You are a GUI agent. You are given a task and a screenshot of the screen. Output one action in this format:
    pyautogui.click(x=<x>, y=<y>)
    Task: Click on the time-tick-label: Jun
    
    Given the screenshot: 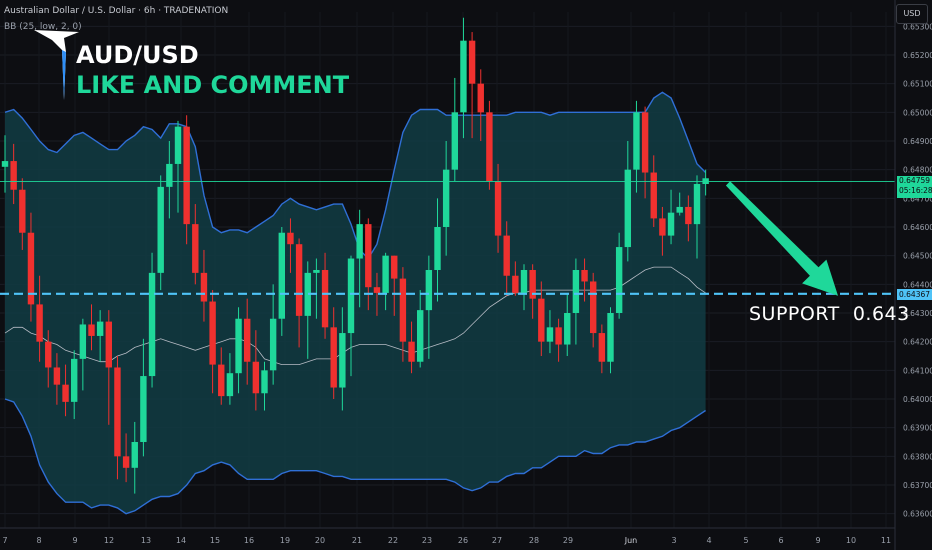 What is the action you would take?
    pyautogui.click(x=631, y=540)
    